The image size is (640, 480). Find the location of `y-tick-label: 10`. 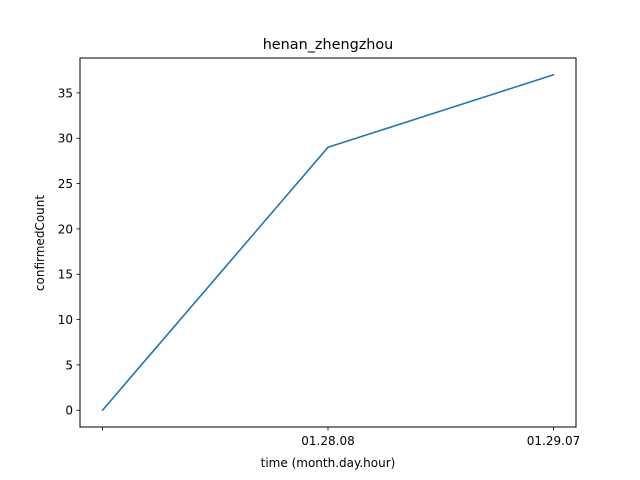

y-tick-label: 10 is located at coordinates (65, 320).